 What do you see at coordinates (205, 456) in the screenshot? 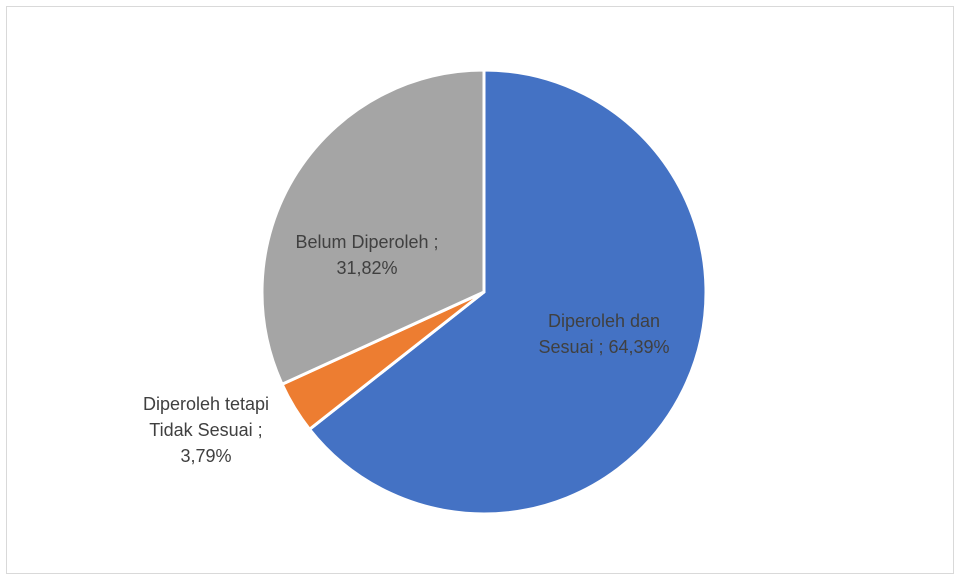
I see `data-label-line: 3,79%` at bounding box center [205, 456].